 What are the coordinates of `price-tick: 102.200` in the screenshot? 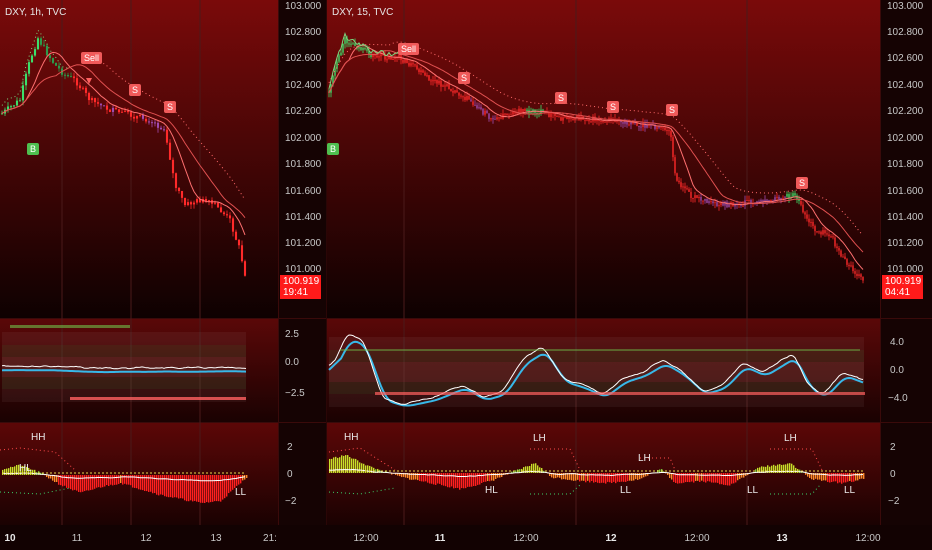 It's located at (303, 111).